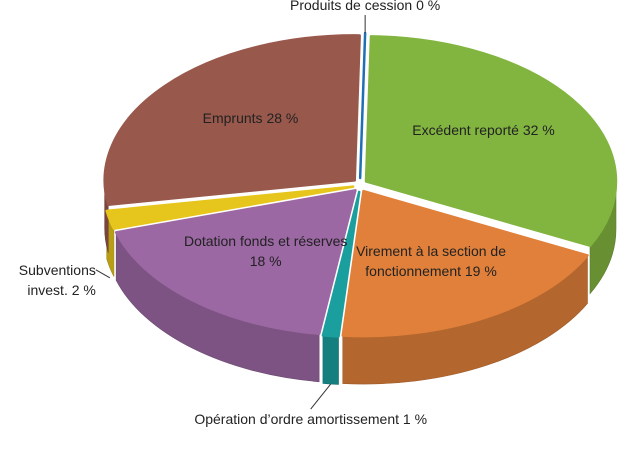  I want to click on slice-label: Opération d’ordre amortissement 1 %, so click(311, 419).